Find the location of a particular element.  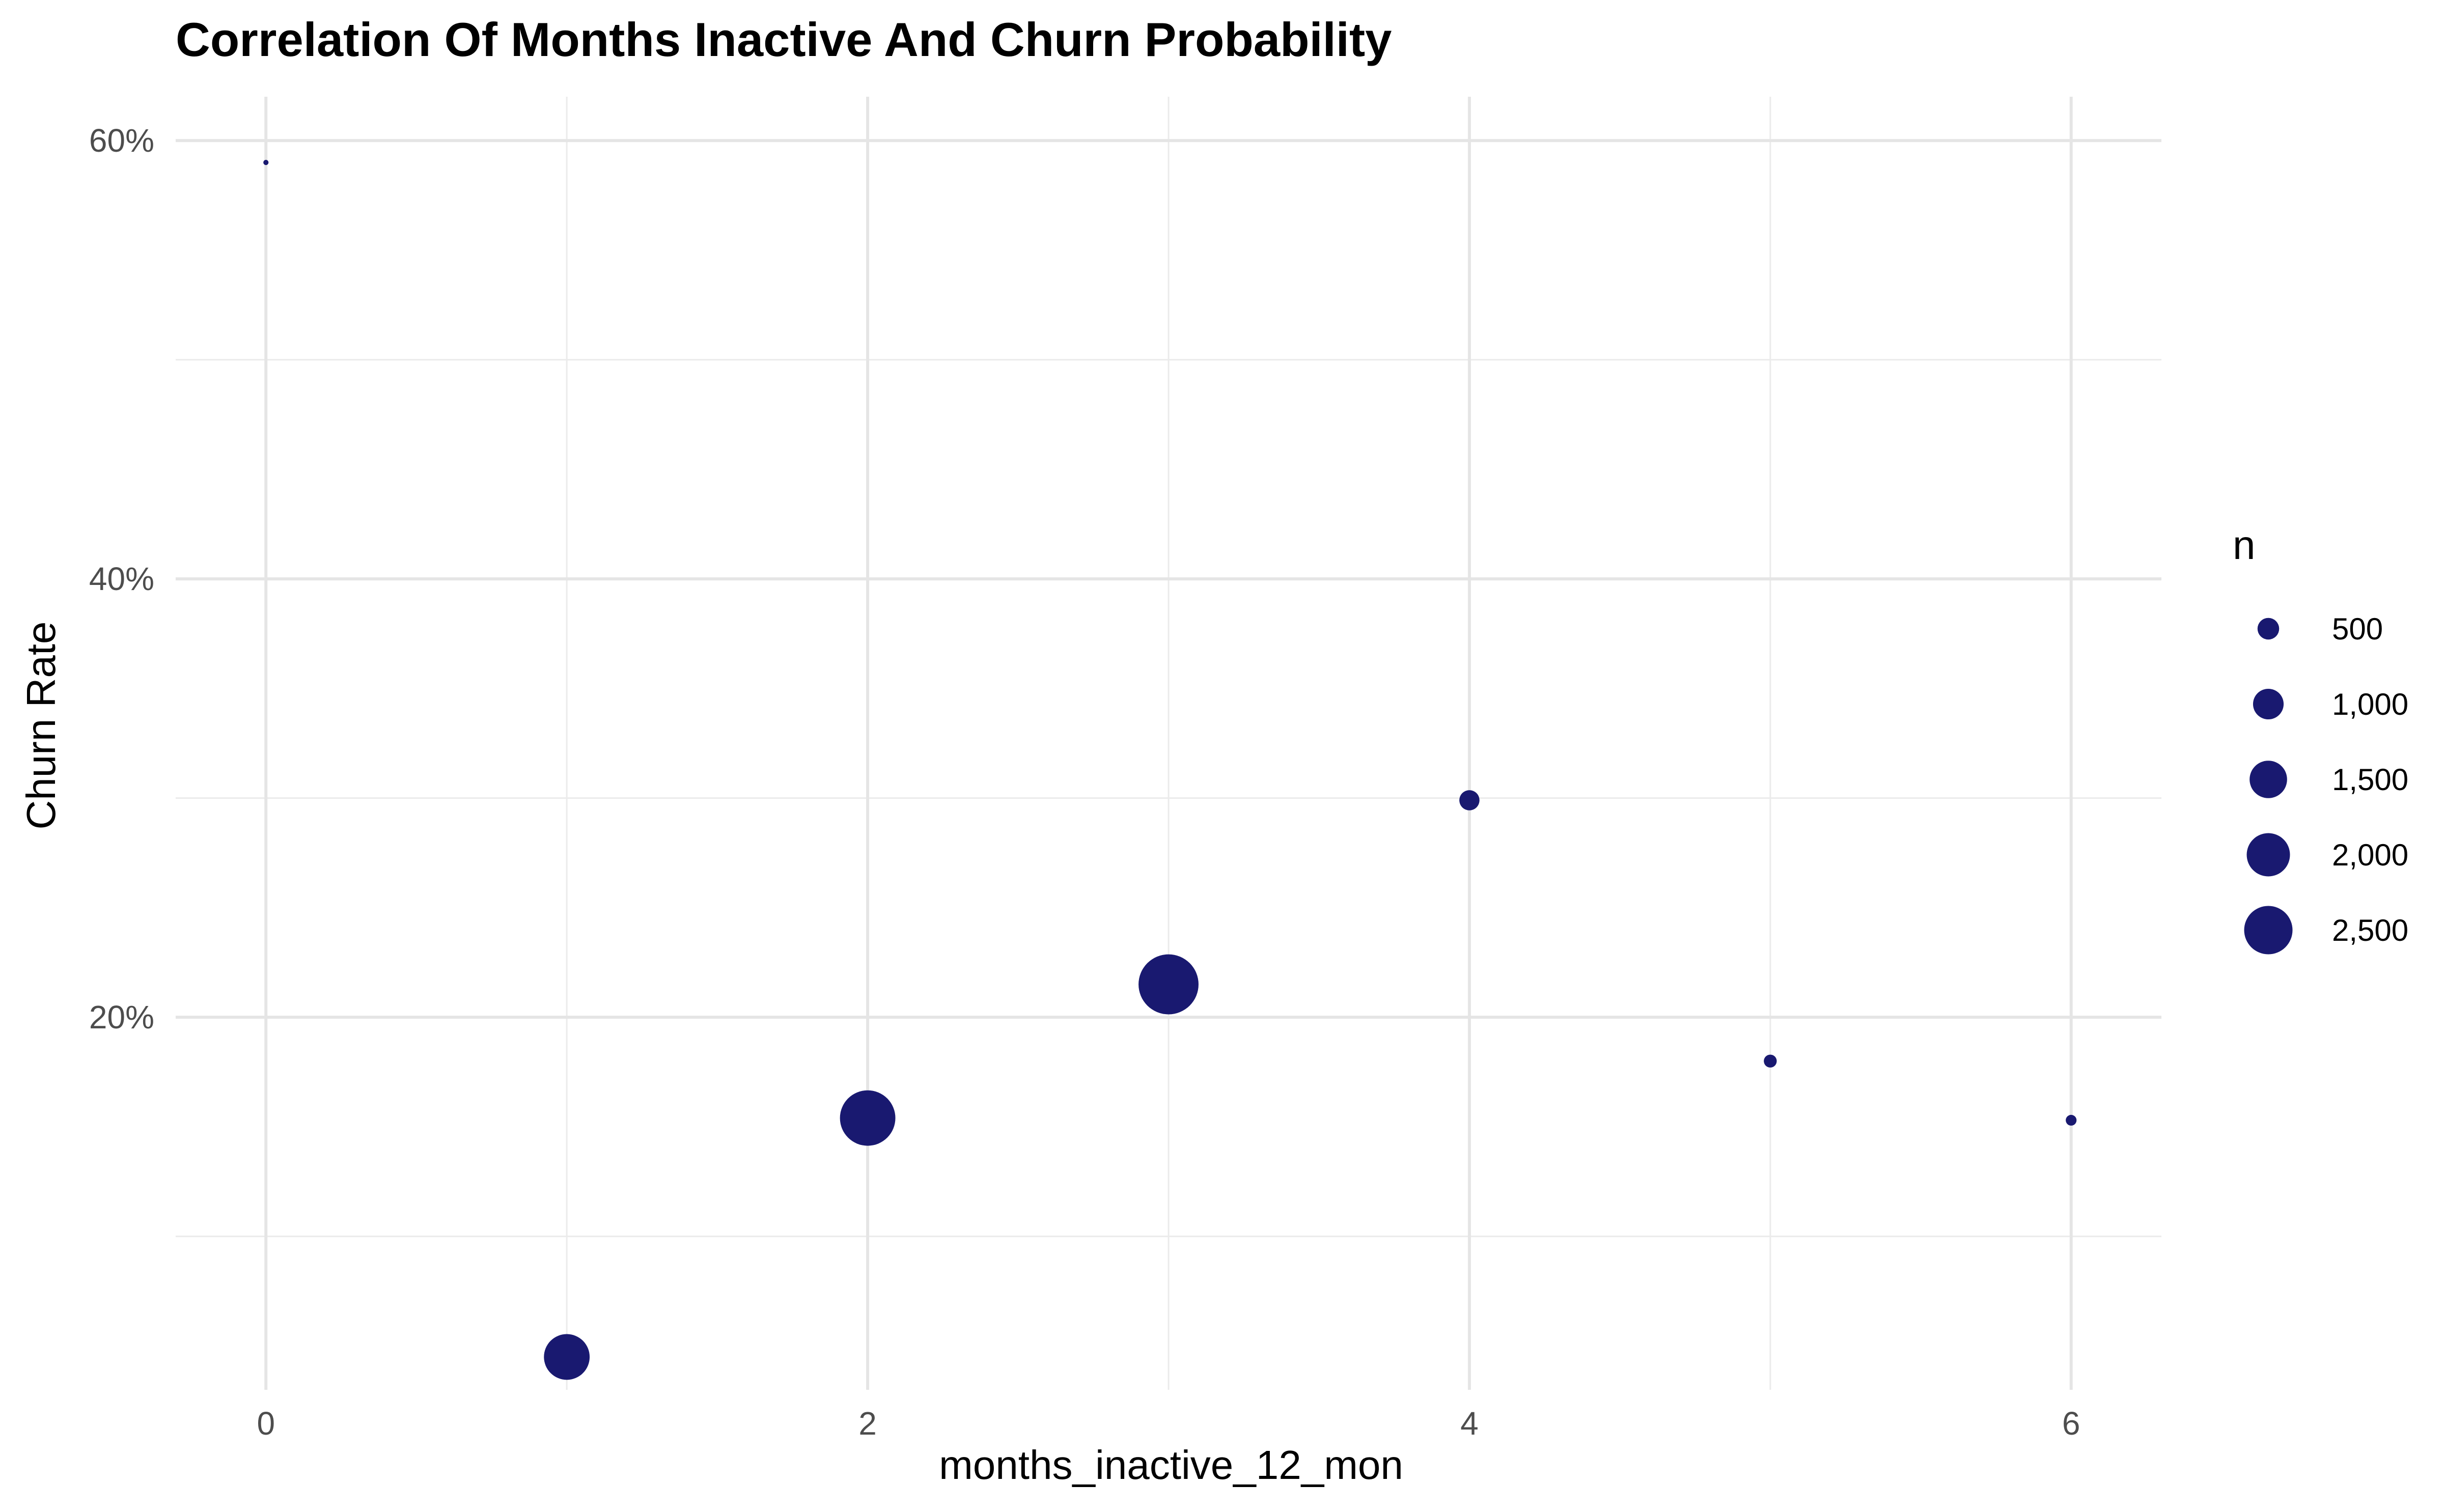

y-tick-labels: 20% 40% 60% is located at coordinates (121, 578).